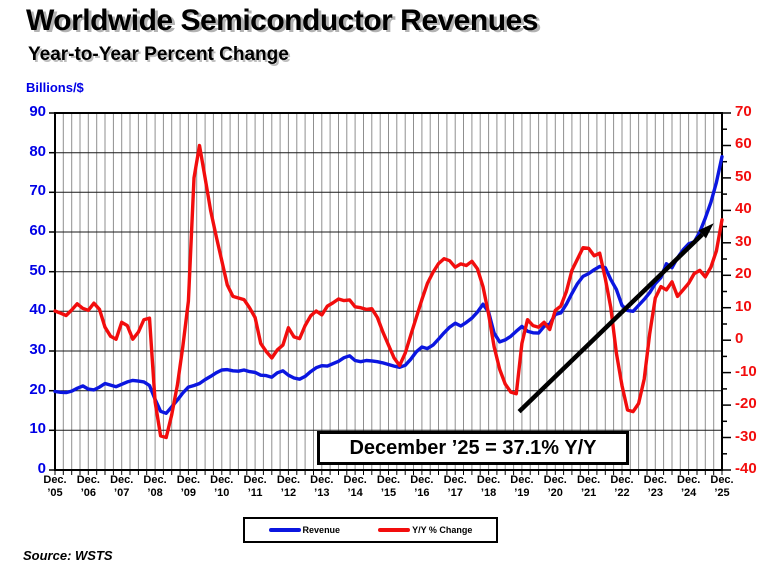  Describe the element at coordinates (422, 486) in the screenshot. I see `x-axis-tick-label: Dec. ’16` at that location.